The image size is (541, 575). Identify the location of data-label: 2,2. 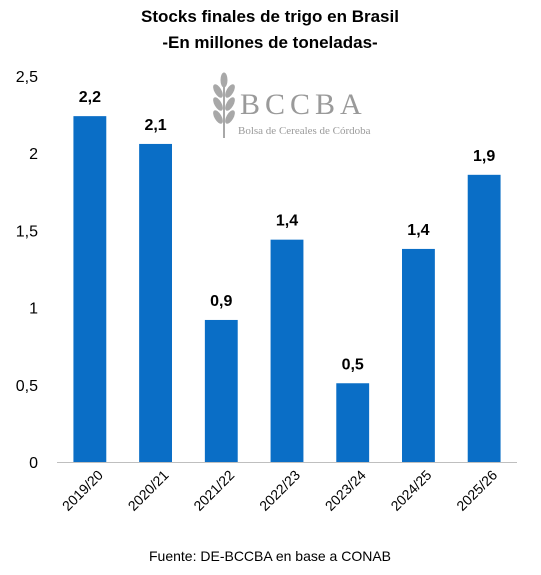
(90, 97).